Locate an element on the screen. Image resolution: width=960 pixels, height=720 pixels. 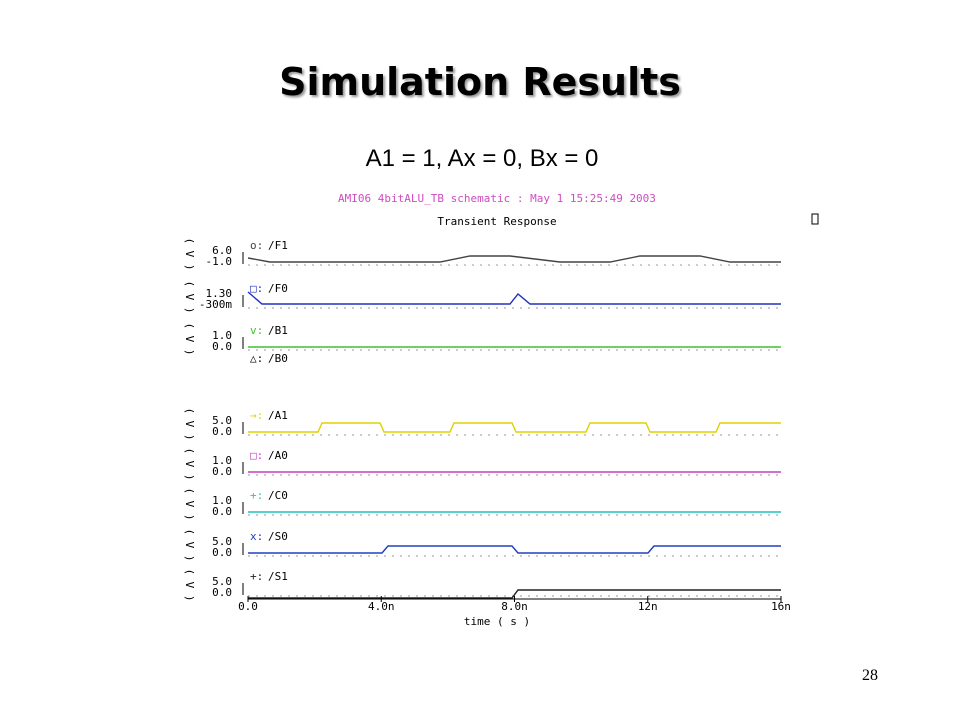
x-tick-label: 12n is located at coordinates (648, 606).